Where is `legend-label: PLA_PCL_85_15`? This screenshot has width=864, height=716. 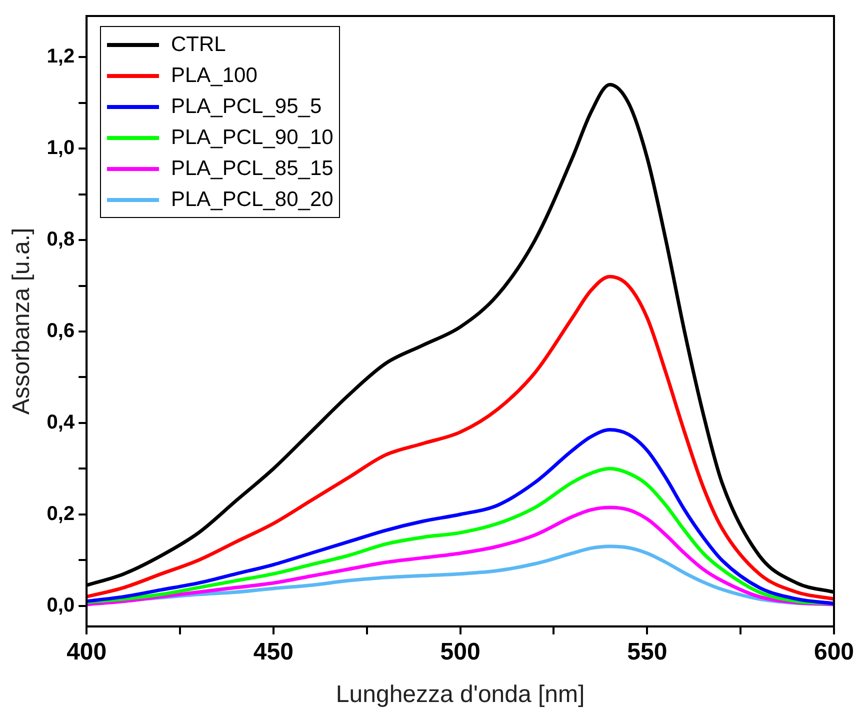 legend-label: PLA_PCL_85_15 is located at coordinates (252, 168).